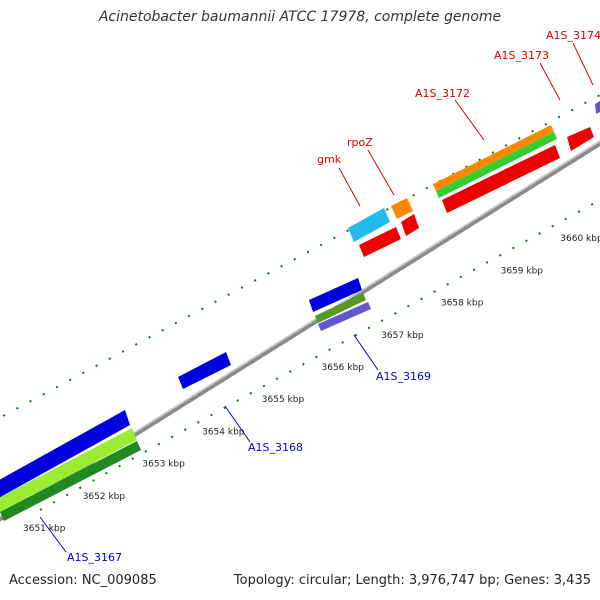  What do you see at coordinates (442, 93) in the screenshot?
I see `label-a1s-3172: A1S_3172` at bounding box center [442, 93].